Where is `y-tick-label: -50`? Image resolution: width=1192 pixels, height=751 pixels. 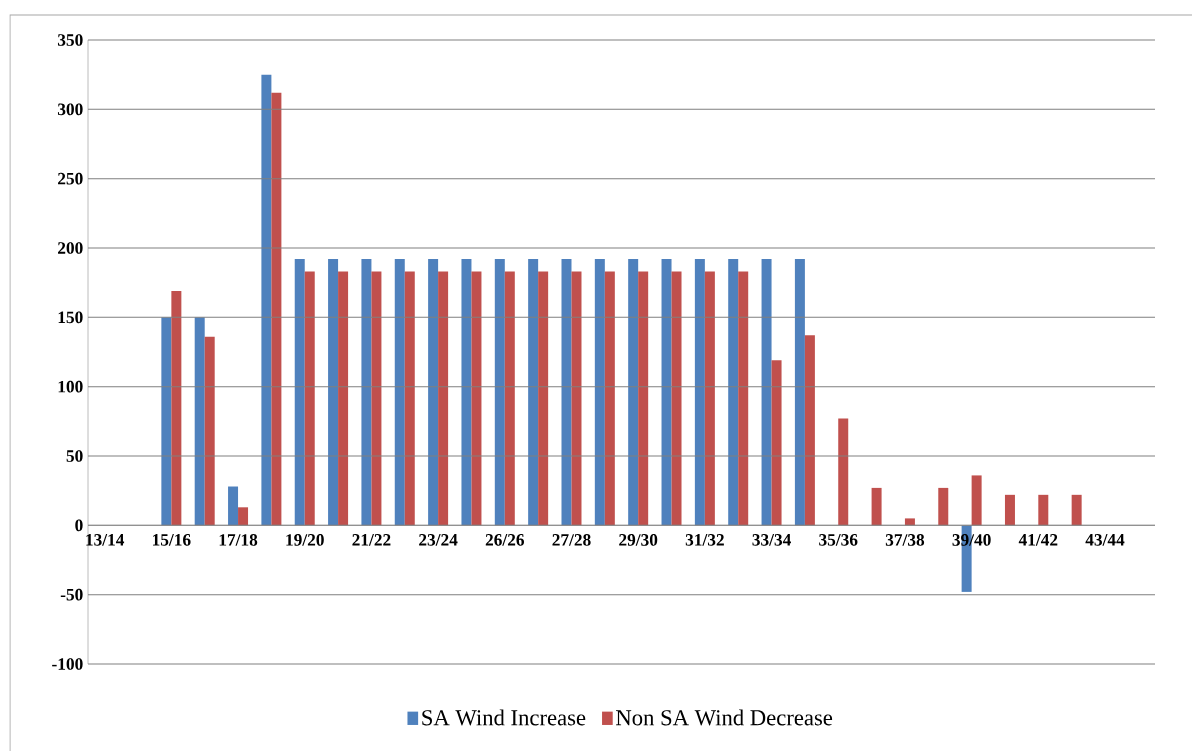
y-tick-label: -50 is located at coordinates (71, 594).